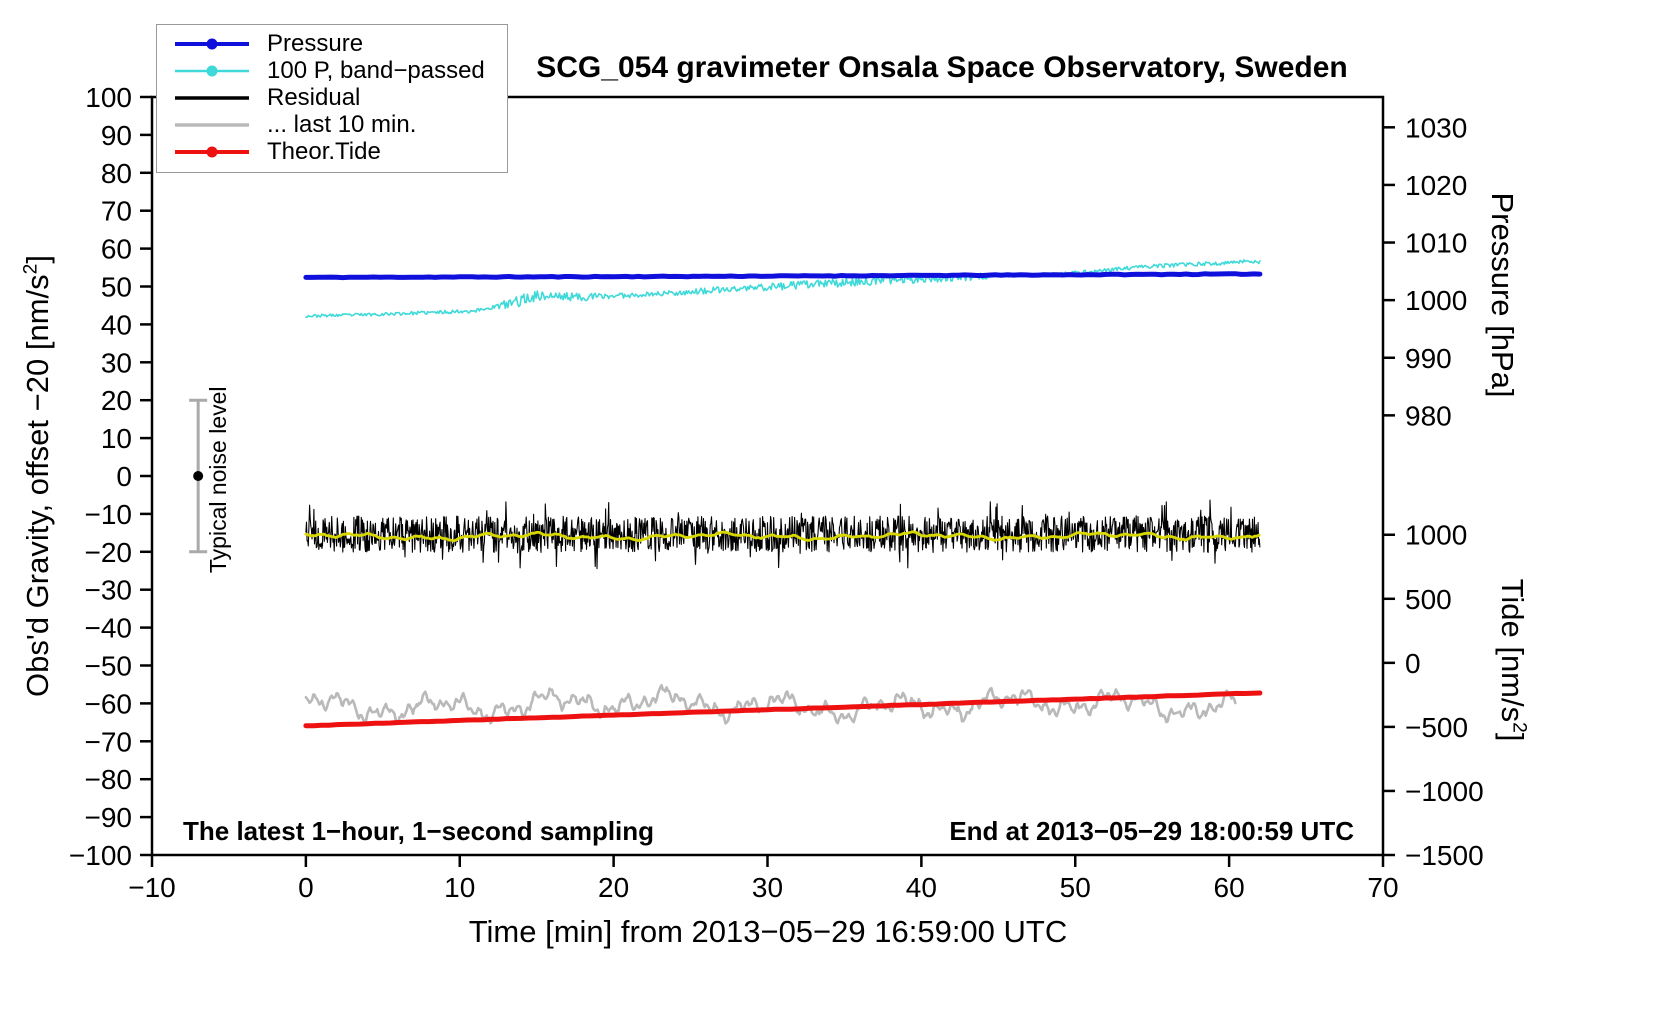 Image resolution: width=1660 pixels, height=1020 pixels. I want to click on legend-sample-pressure, so click(212, 43).